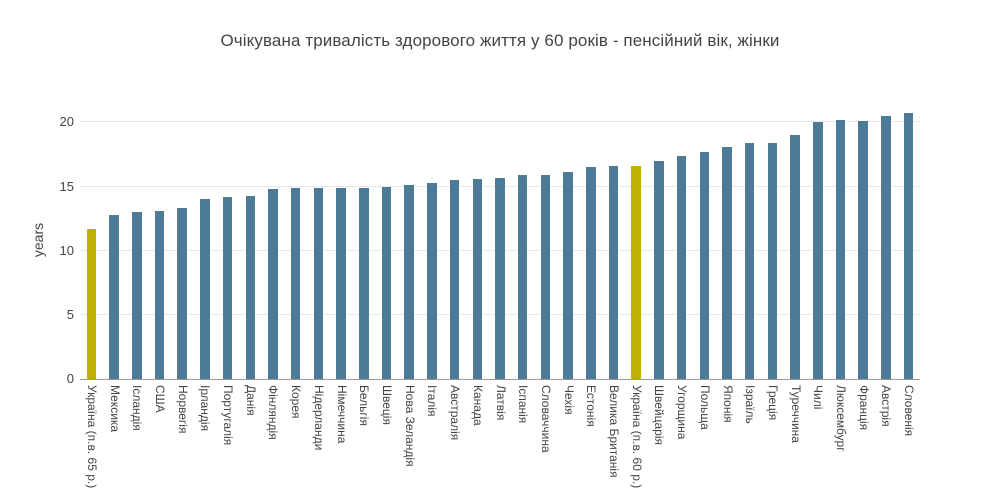 Image resolution: width=1000 pixels, height=500 pixels. Describe the element at coordinates (772, 403) in the screenshot. I see `x-tick-label: Греція` at that location.